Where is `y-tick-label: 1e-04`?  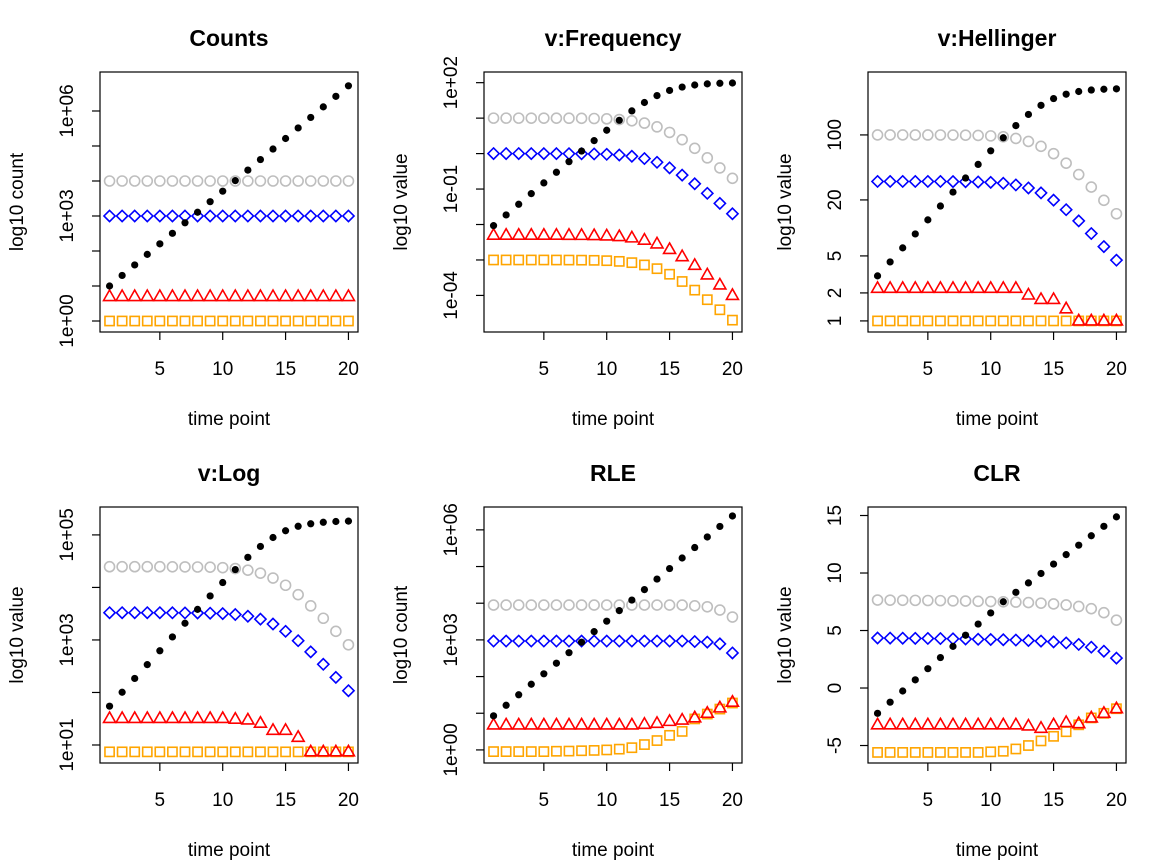 y-tick-label: 1e-04 is located at coordinates (451, 295).